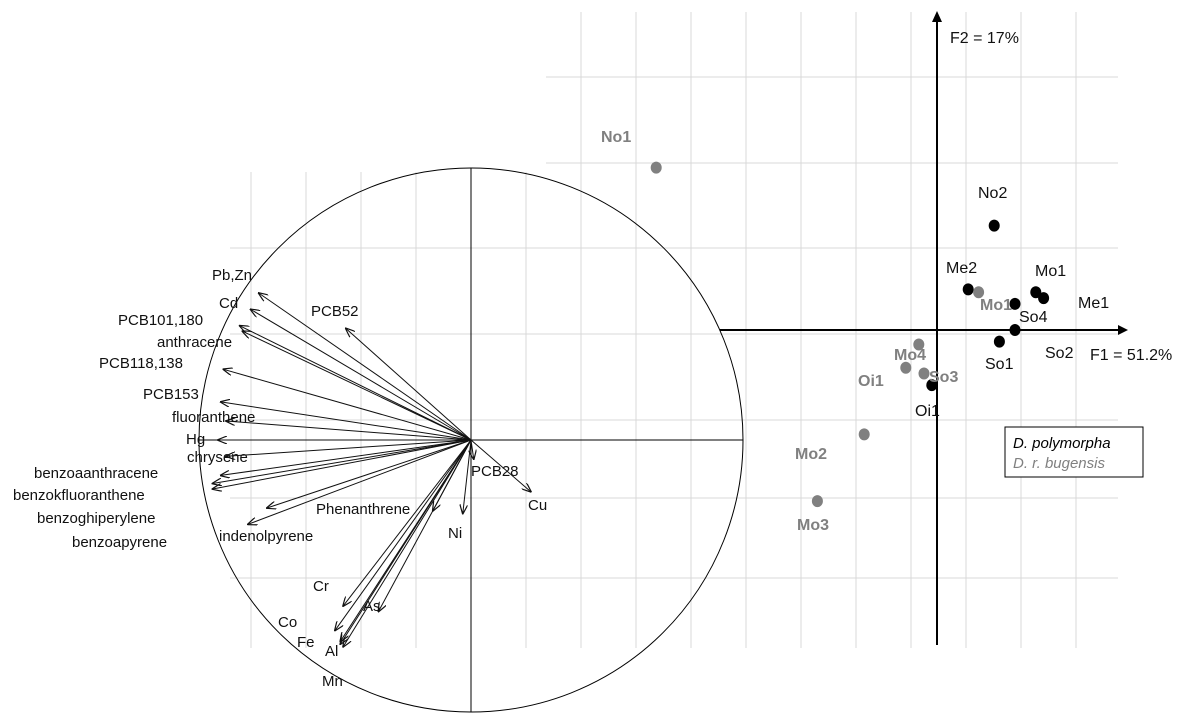 The height and width of the screenshot is (720, 1202). What do you see at coordinates (332, 681) in the screenshot?
I see `label-mn: Mn` at bounding box center [332, 681].